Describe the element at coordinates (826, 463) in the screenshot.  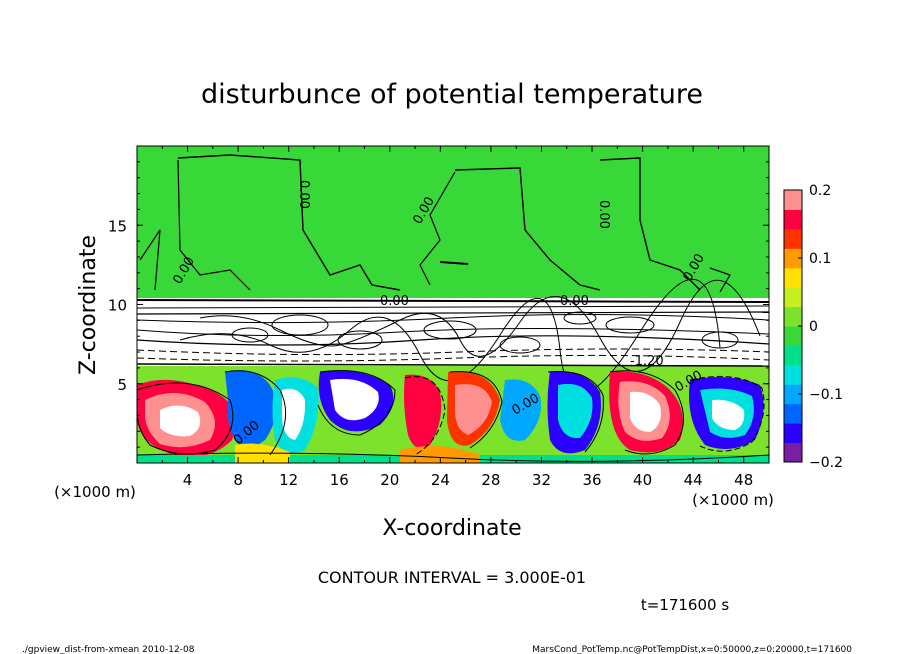
I see `colorbar-tick-label: −0.2` at that location.